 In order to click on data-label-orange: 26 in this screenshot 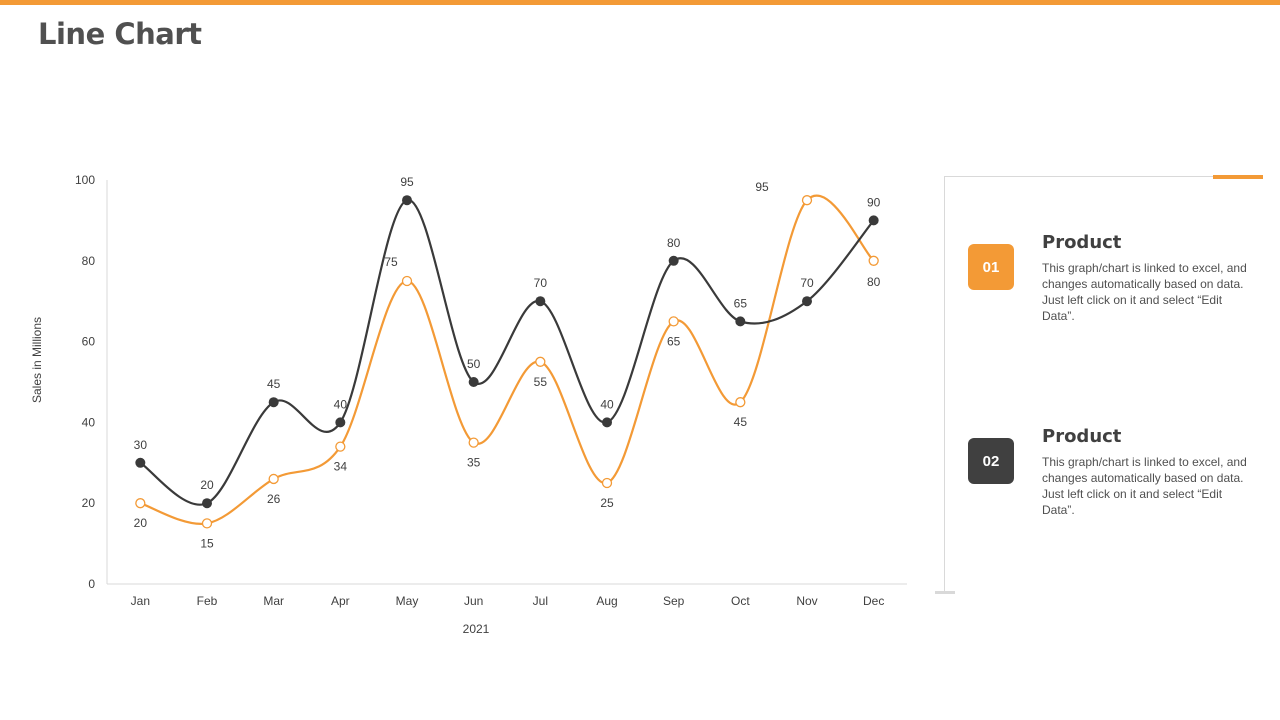, I will do `click(274, 499)`.